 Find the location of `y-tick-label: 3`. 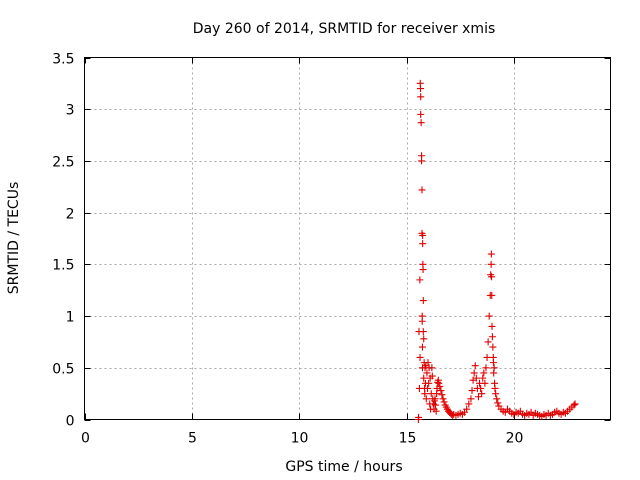

y-tick-label: 3 is located at coordinates (70, 111).